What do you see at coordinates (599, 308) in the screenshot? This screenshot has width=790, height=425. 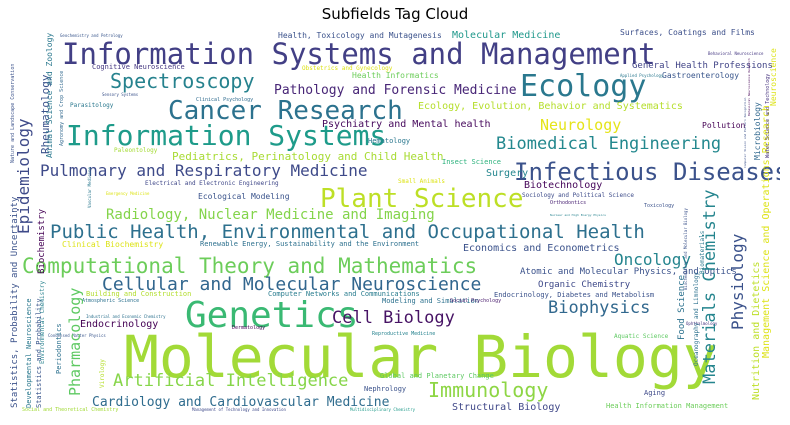 I see `word: Biophysics` at bounding box center [599, 308].